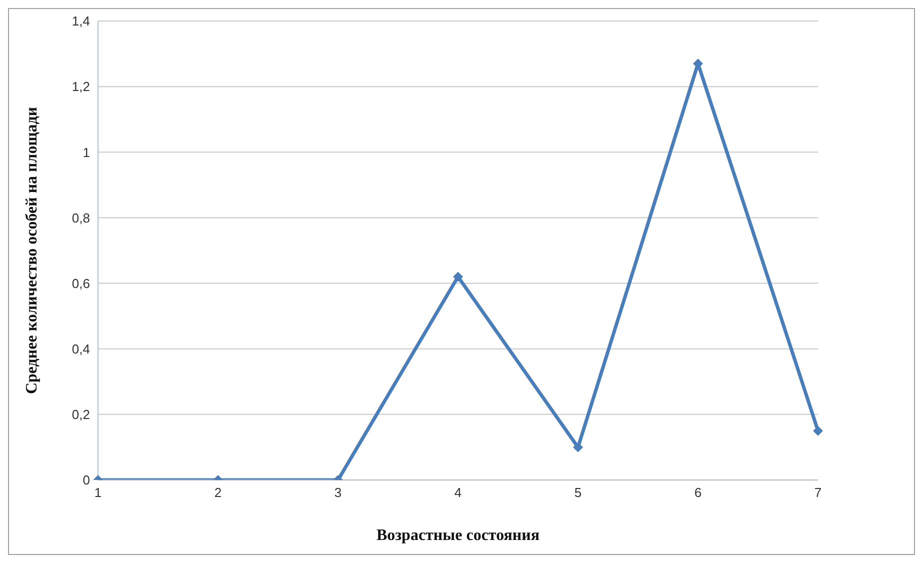  I want to click on y-tick-label: 1,2, so click(81, 86).